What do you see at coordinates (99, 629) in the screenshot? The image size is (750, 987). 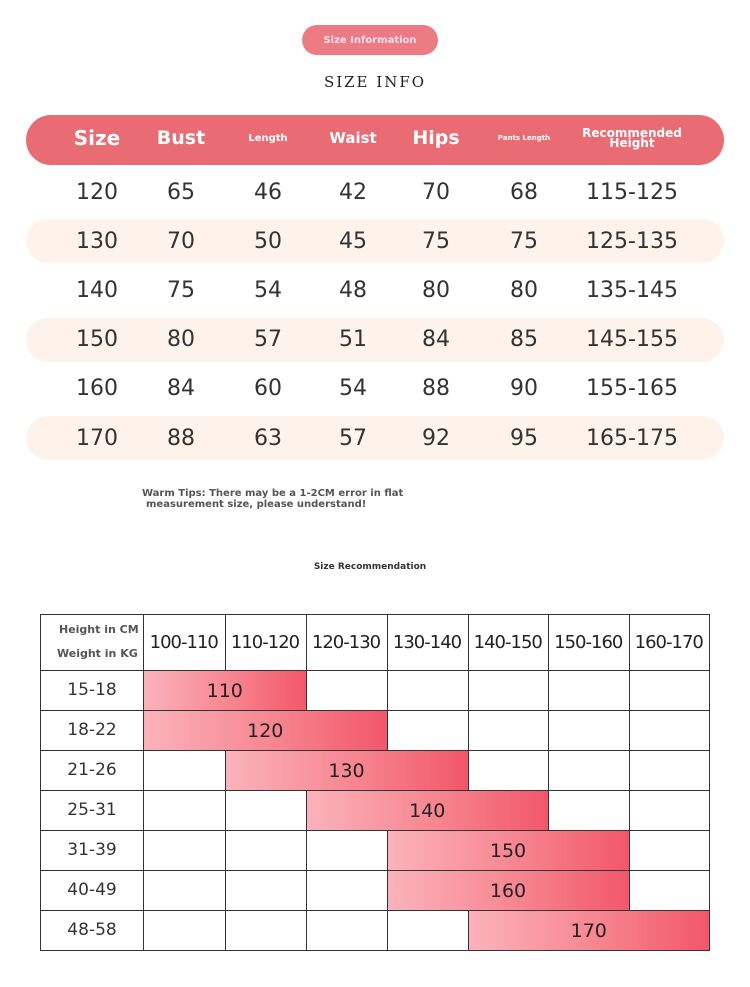 I see `corner-height: Height in CM` at bounding box center [99, 629].